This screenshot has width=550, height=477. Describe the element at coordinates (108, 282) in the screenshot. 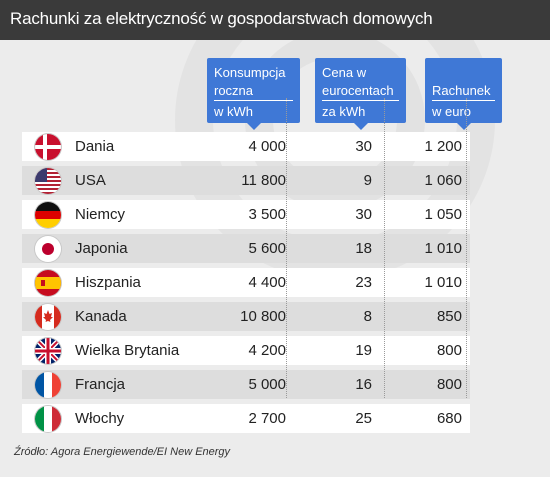

I see `country-name: Hiszpania` at that location.